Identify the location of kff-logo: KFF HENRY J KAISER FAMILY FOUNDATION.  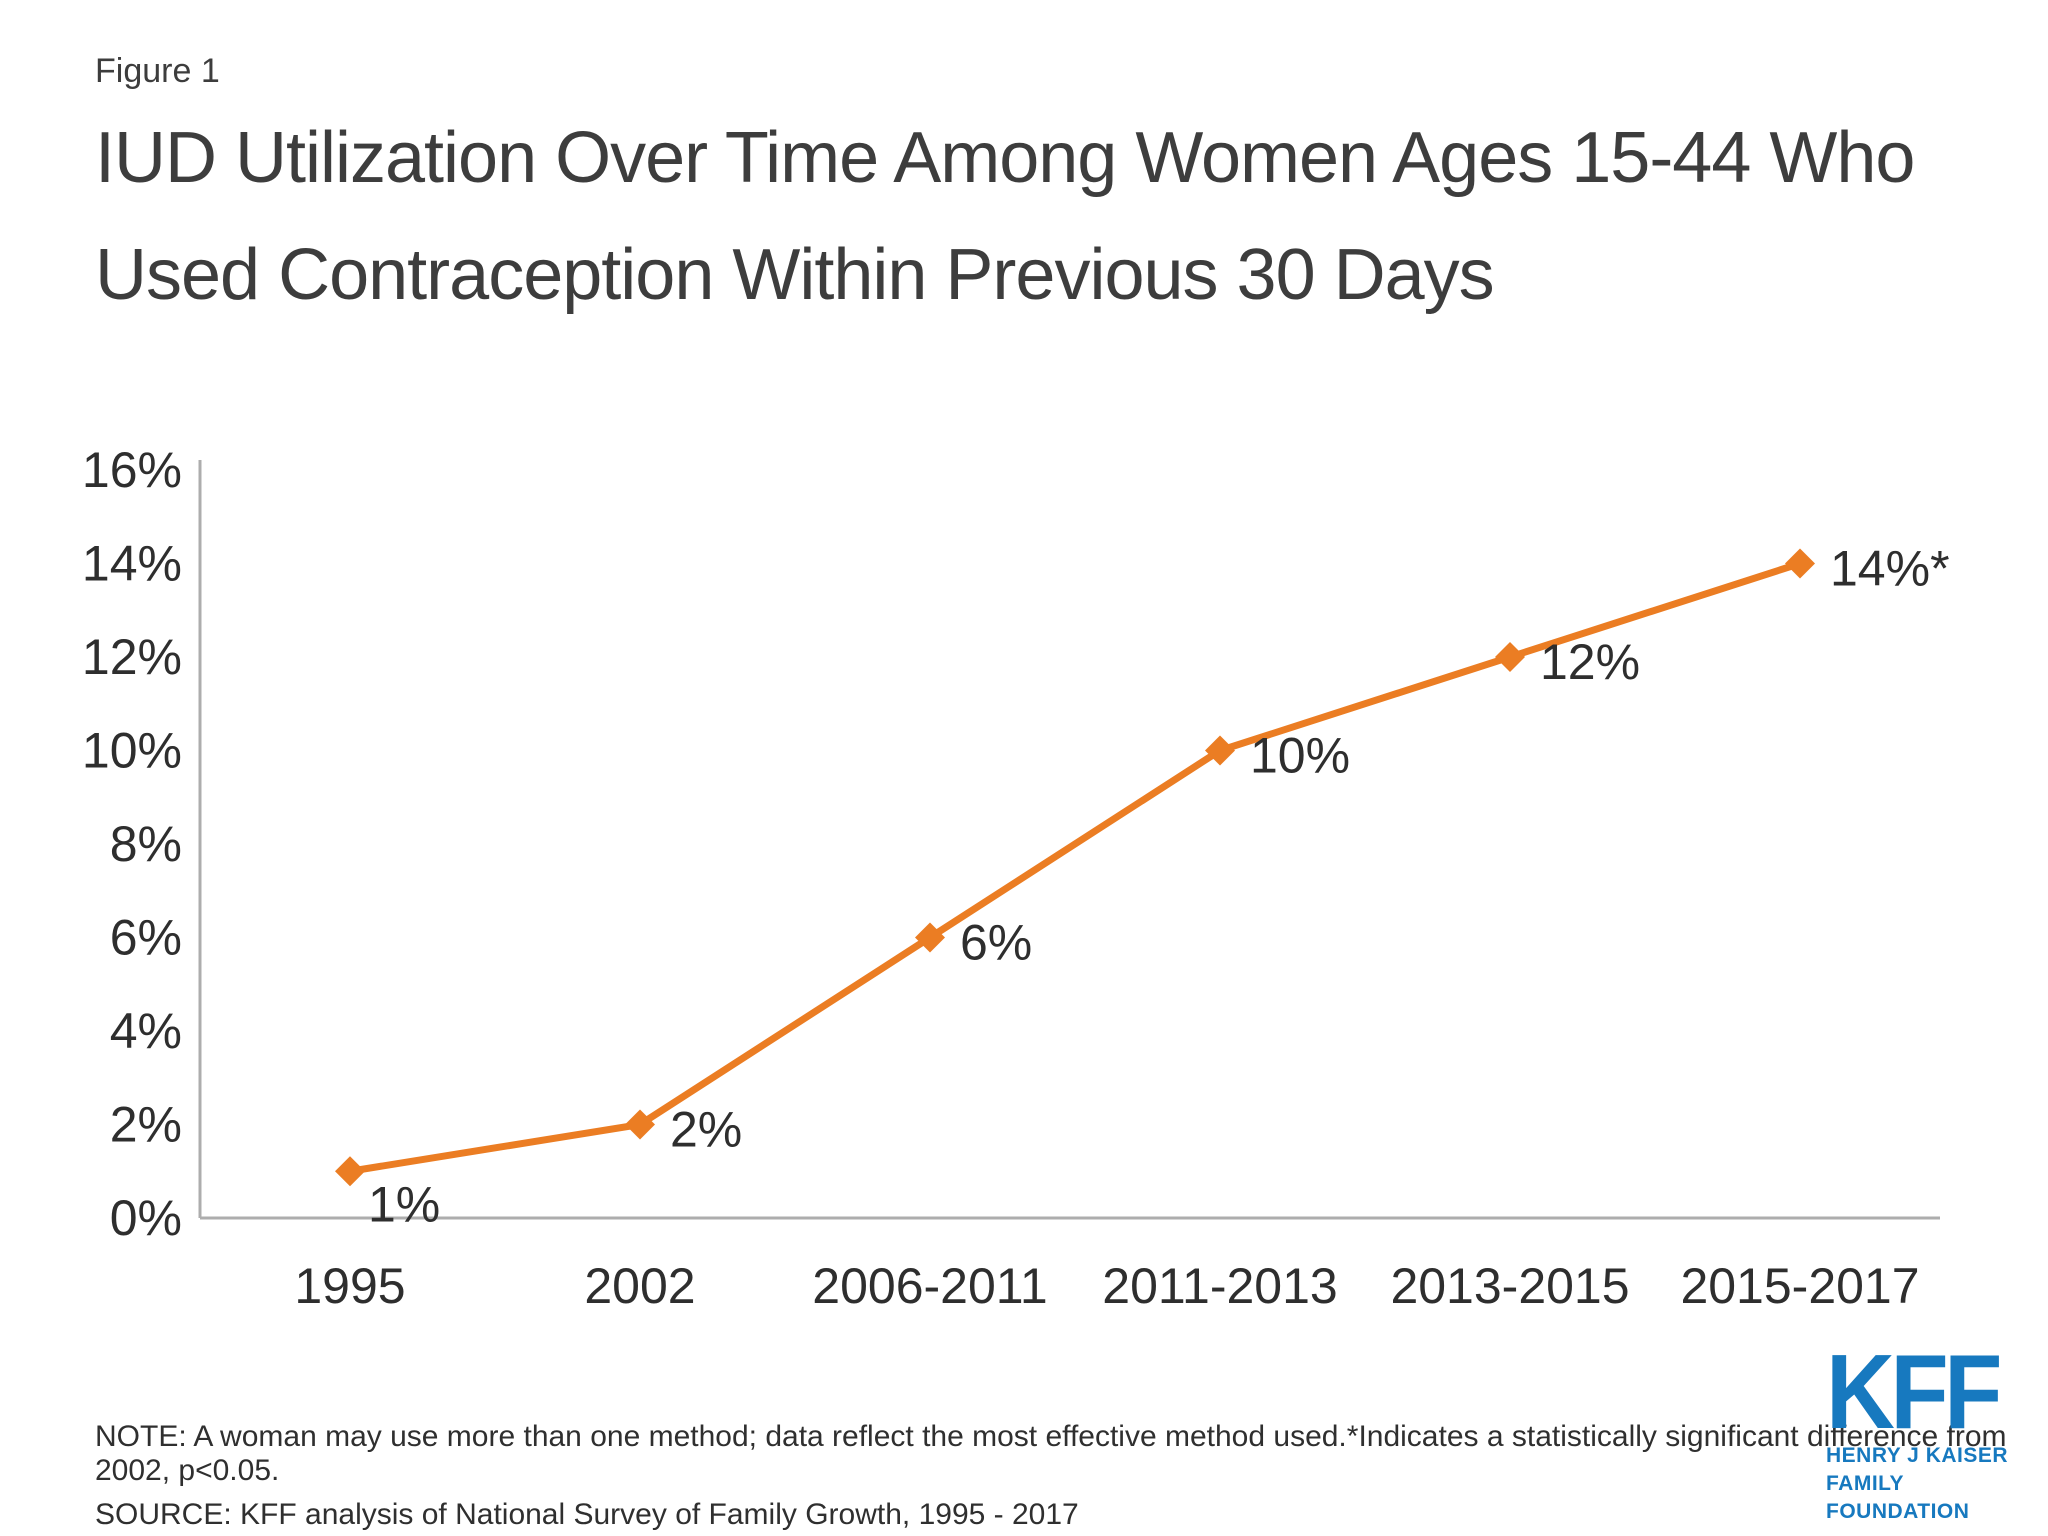
(1936, 1430).